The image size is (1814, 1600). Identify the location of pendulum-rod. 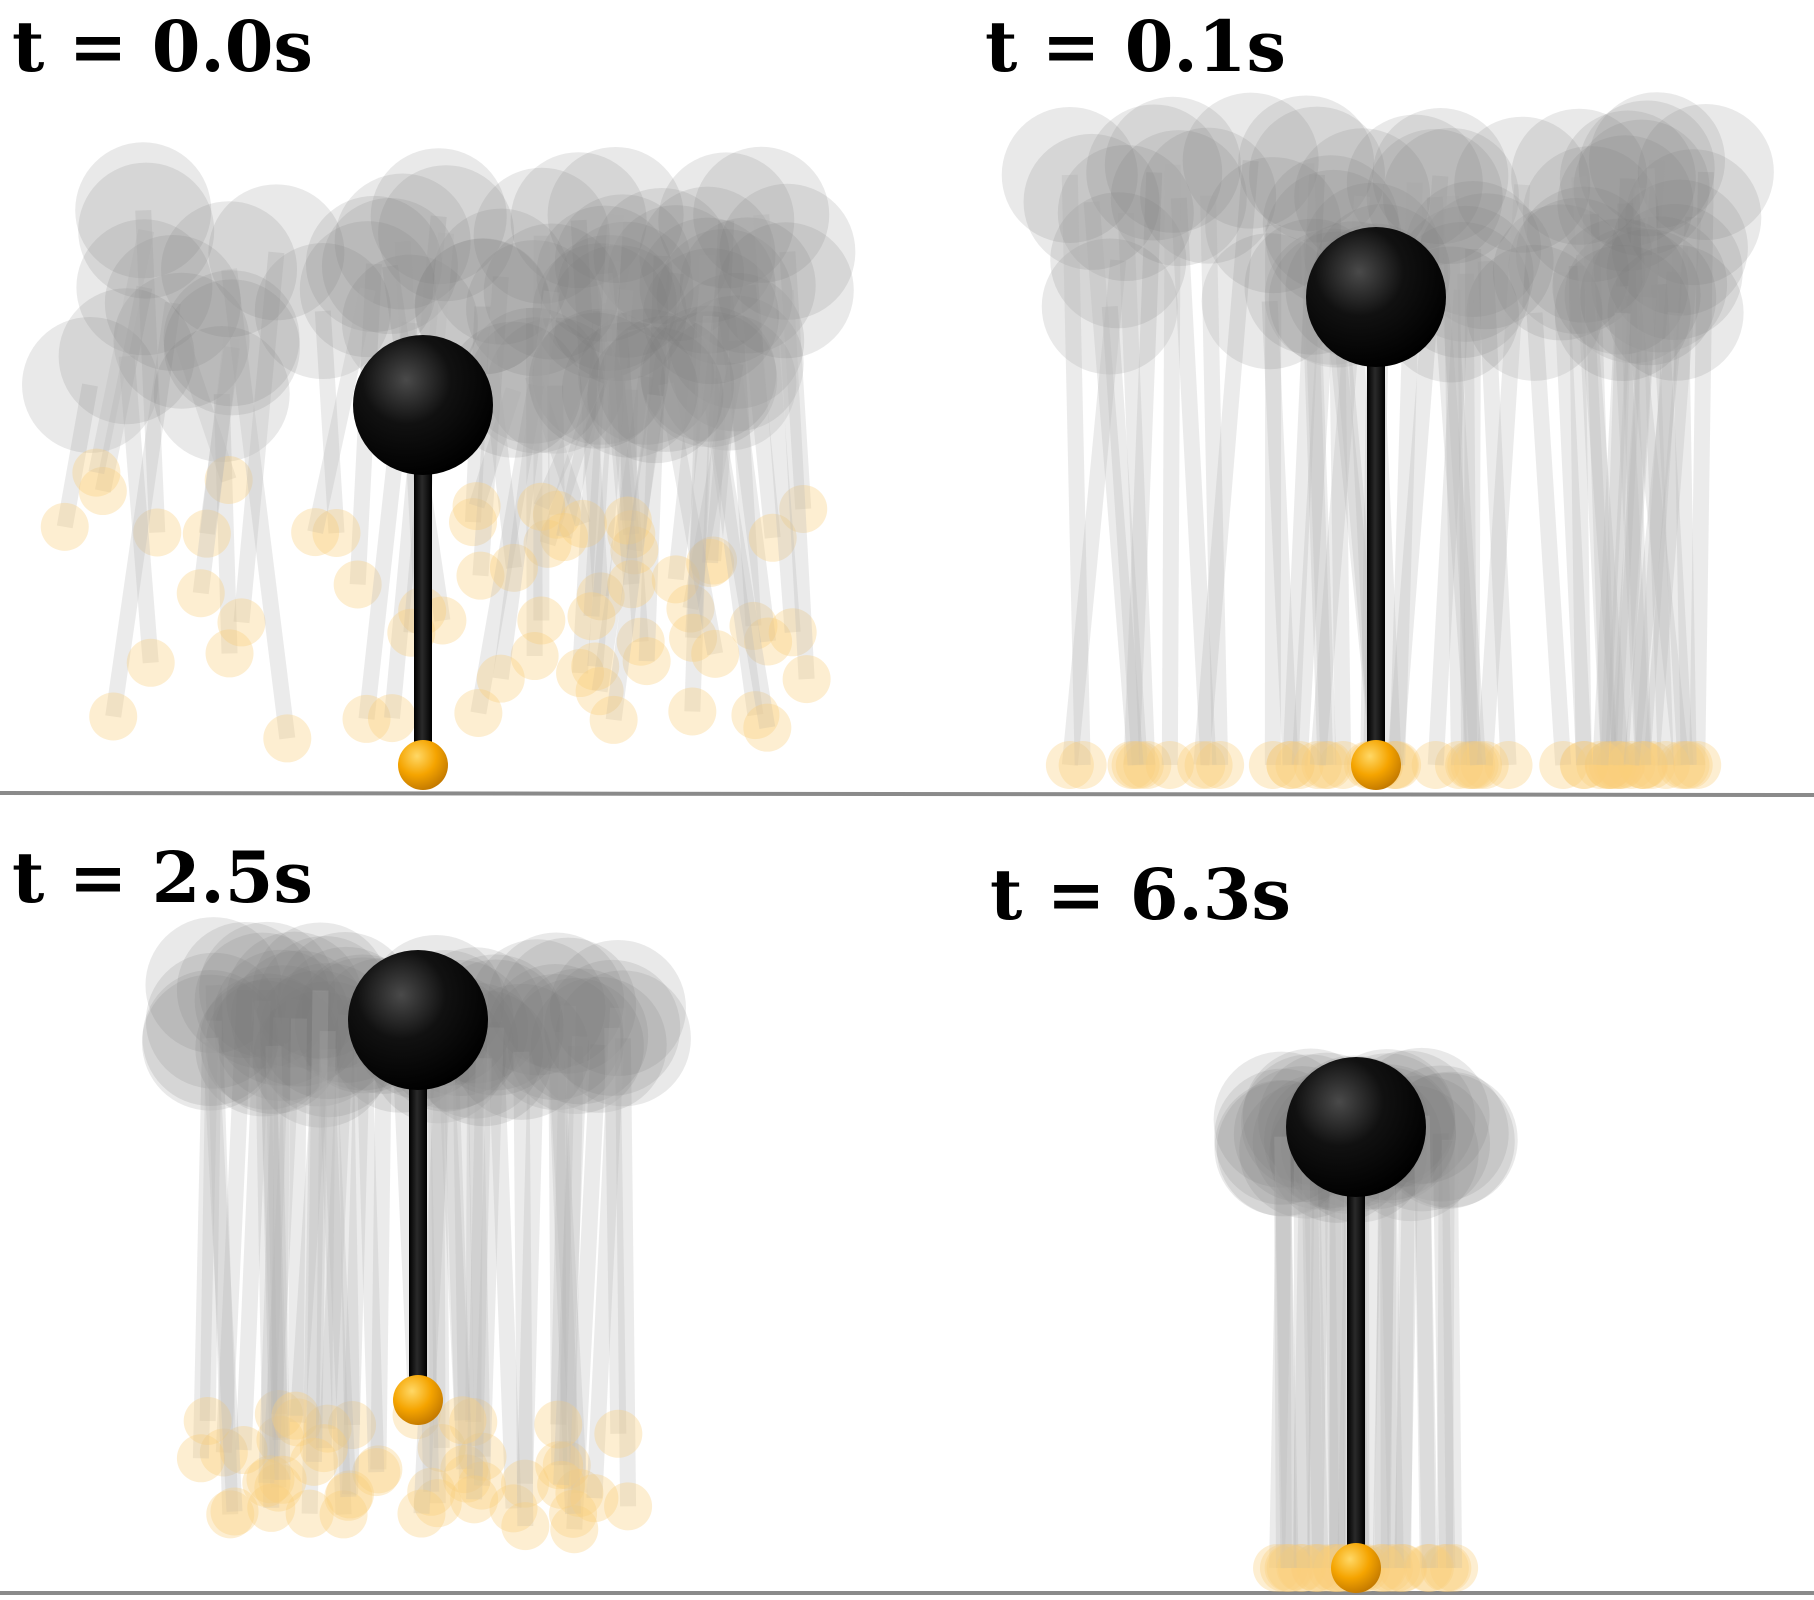
(418, 1210).